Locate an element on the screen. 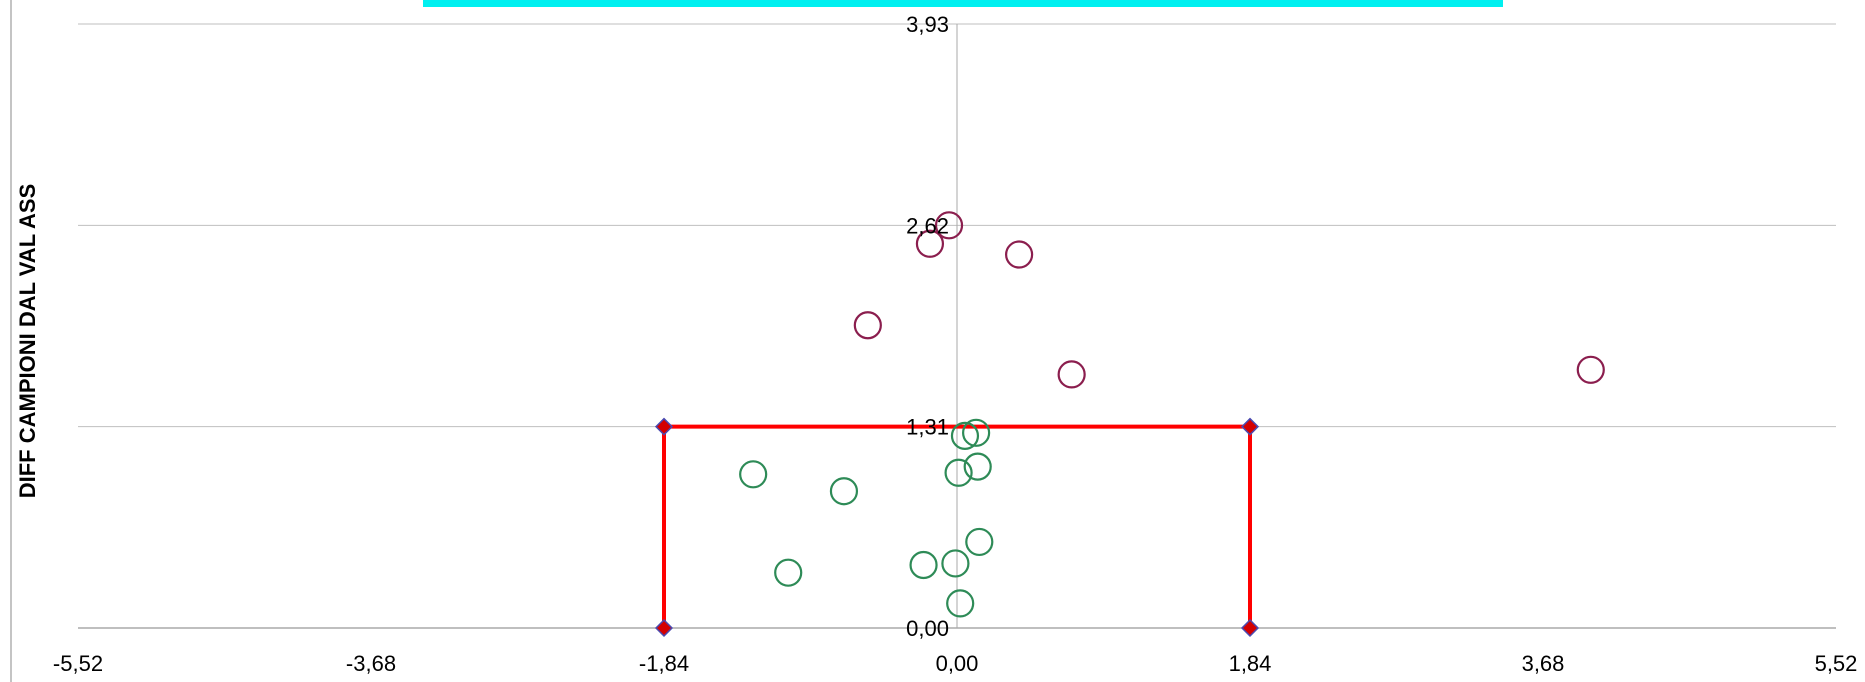 This screenshot has height=682, width=1865. y-axis-label: DIFF CAMPIONI DAL VAL ASS is located at coordinates (27, 341).